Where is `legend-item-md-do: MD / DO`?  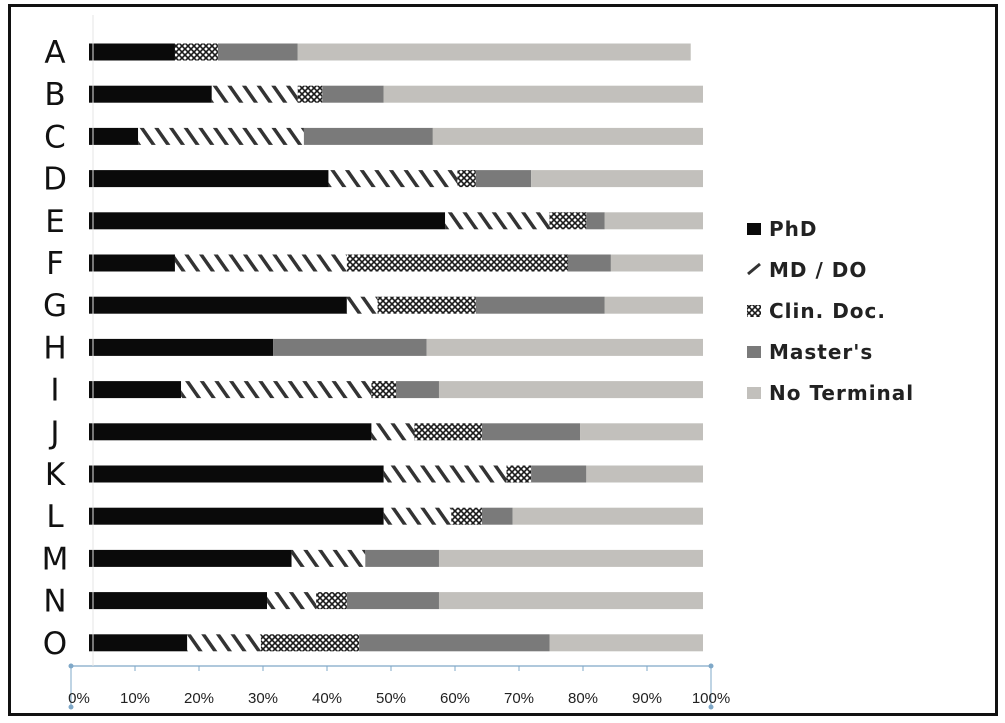 legend-item-md-do: MD / DO is located at coordinates (807, 270).